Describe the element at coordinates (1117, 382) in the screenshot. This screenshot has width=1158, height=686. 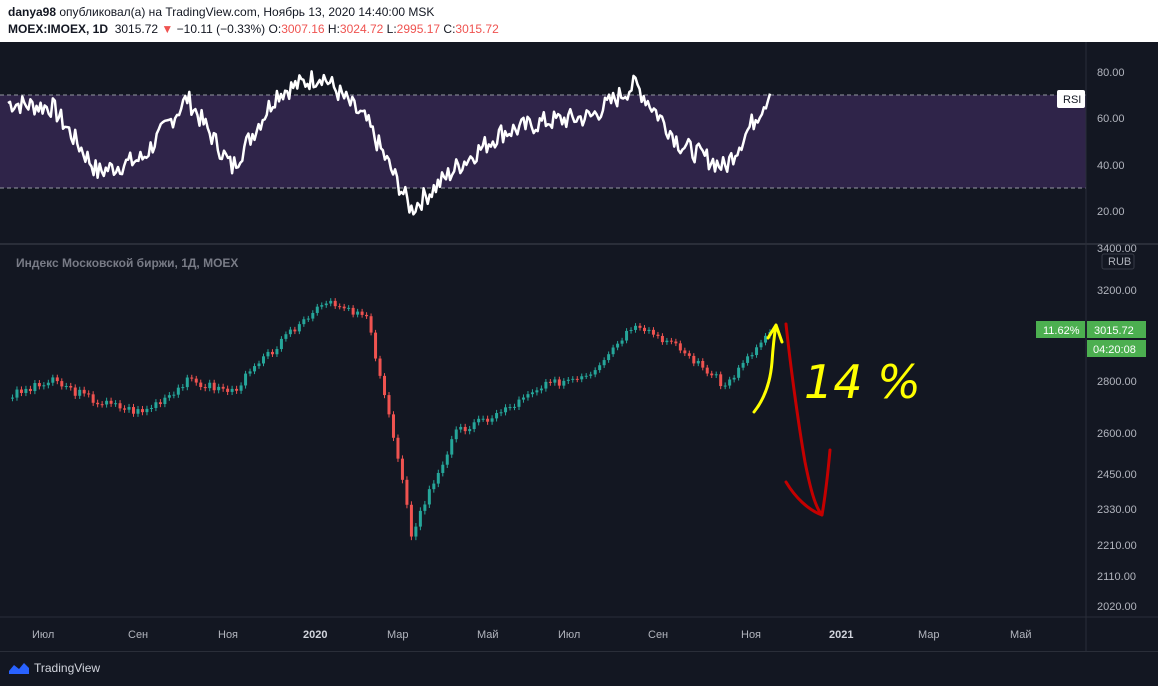
I see `price-tick: 2800.00` at that location.